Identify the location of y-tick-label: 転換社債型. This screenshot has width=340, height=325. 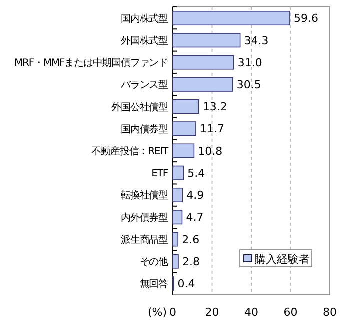
(144, 196).